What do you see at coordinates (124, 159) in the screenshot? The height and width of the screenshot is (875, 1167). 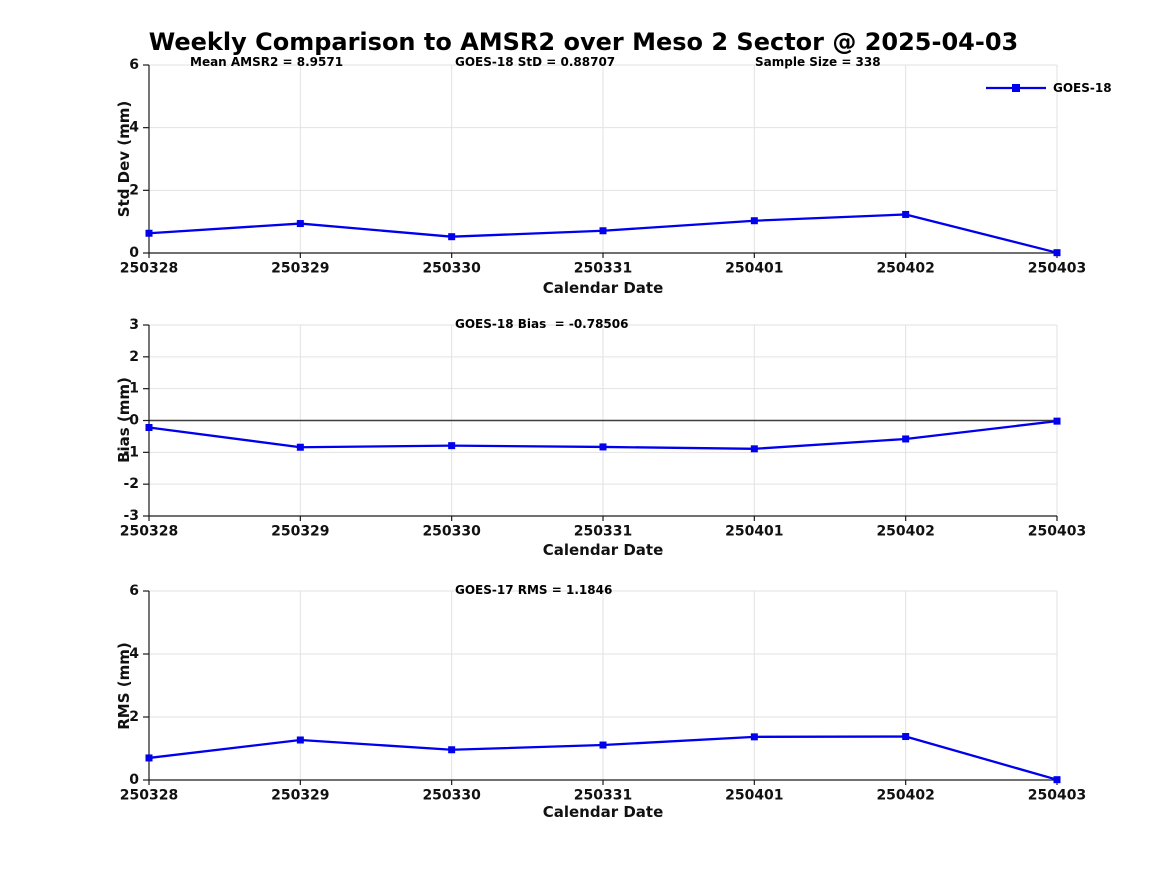 I see `ylabel-std-dev: Std Dev (mm)` at bounding box center [124, 159].